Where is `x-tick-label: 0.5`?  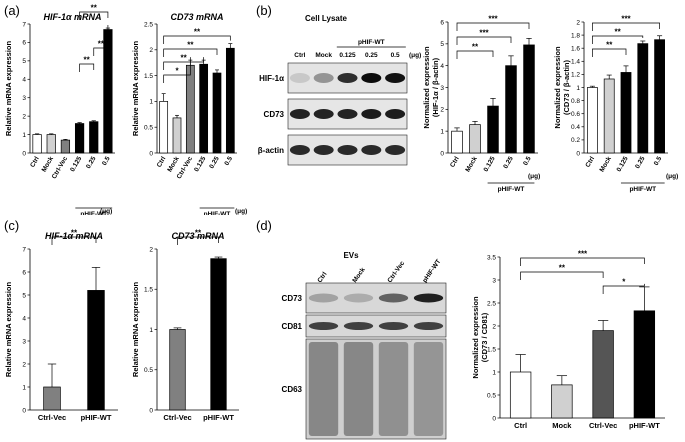
x-tick-label: 0.5 is located at coordinates (658, 161).